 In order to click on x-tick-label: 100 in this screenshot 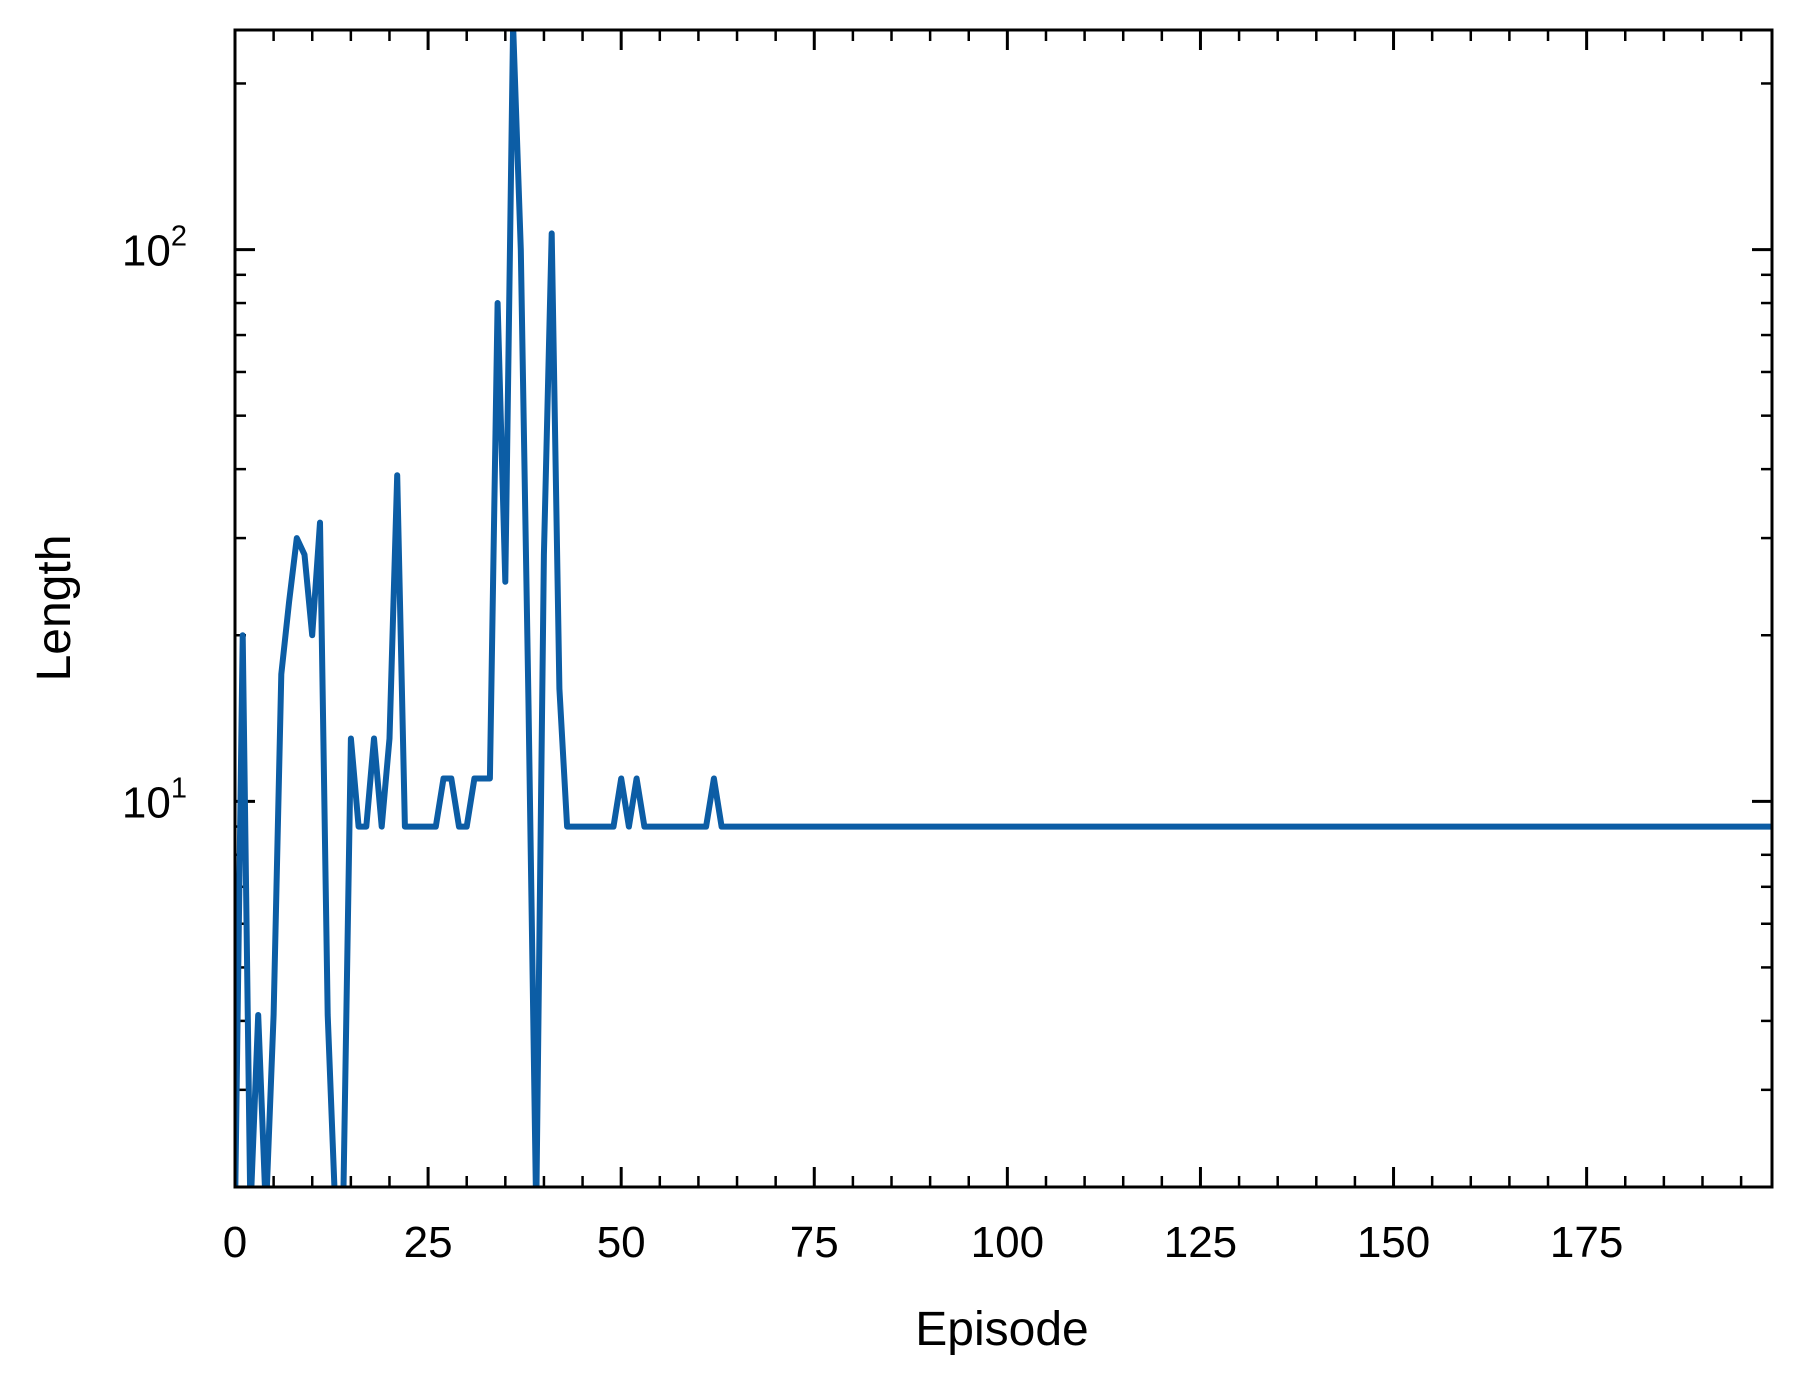, I will do `click(1007, 1242)`.